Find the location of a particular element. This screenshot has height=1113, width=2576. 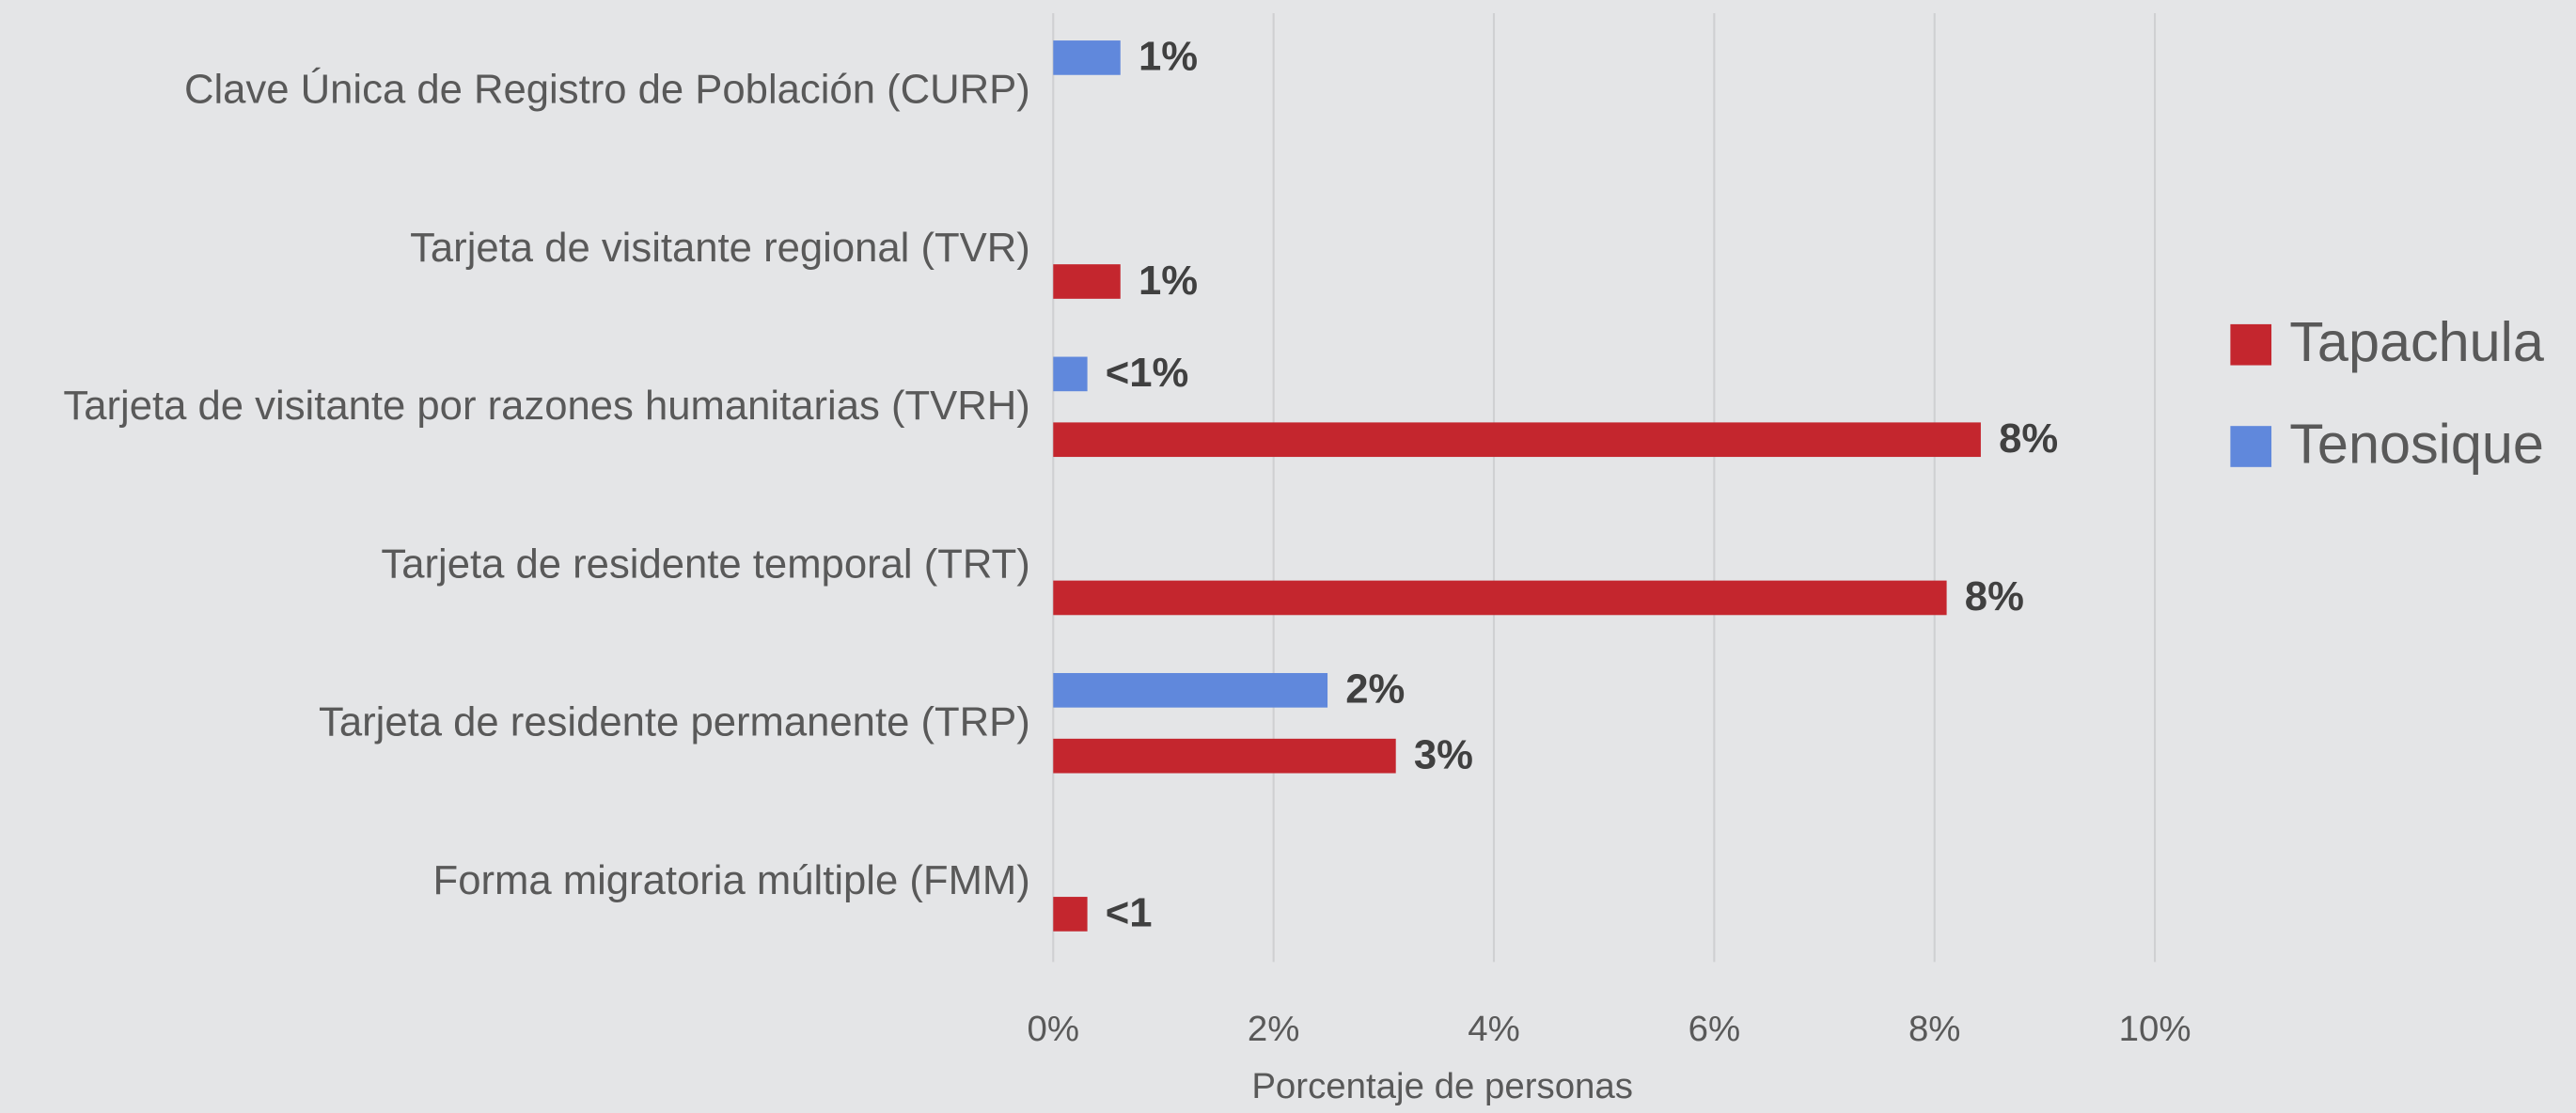

x-tick-label: 8% is located at coordinates (1935, 1029).